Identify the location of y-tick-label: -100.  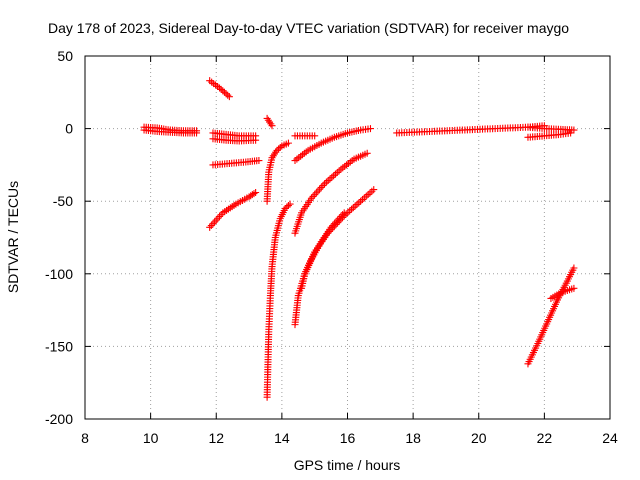
(59, 274).